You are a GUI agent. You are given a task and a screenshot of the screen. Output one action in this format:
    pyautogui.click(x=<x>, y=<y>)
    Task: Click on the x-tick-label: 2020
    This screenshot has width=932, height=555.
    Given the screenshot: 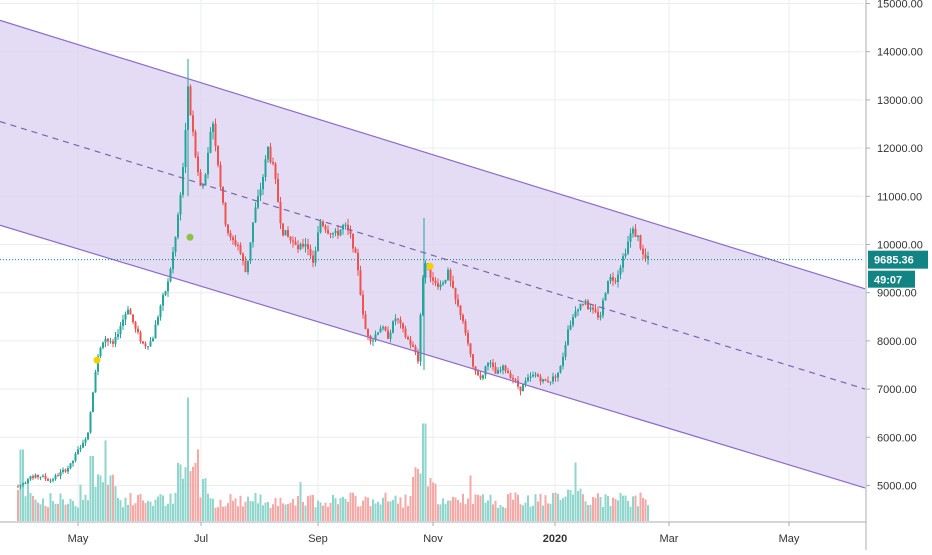 What is the action you would take?
    pyautogui.click(x=555, y=539)
    